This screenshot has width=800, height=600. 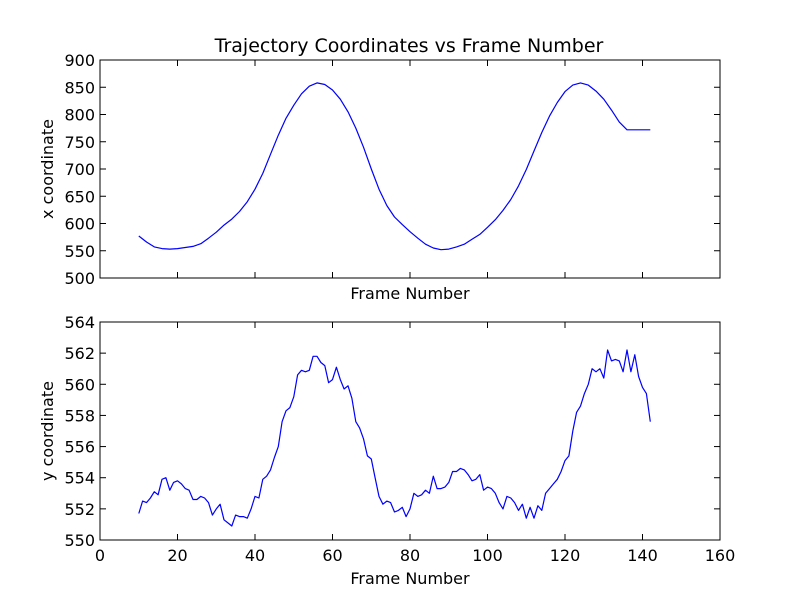 What do you see at coordinates (79, 447) in the screenshot?
I see `y-coordinate-ytick-label: 556` at bounding box center [79, 447].